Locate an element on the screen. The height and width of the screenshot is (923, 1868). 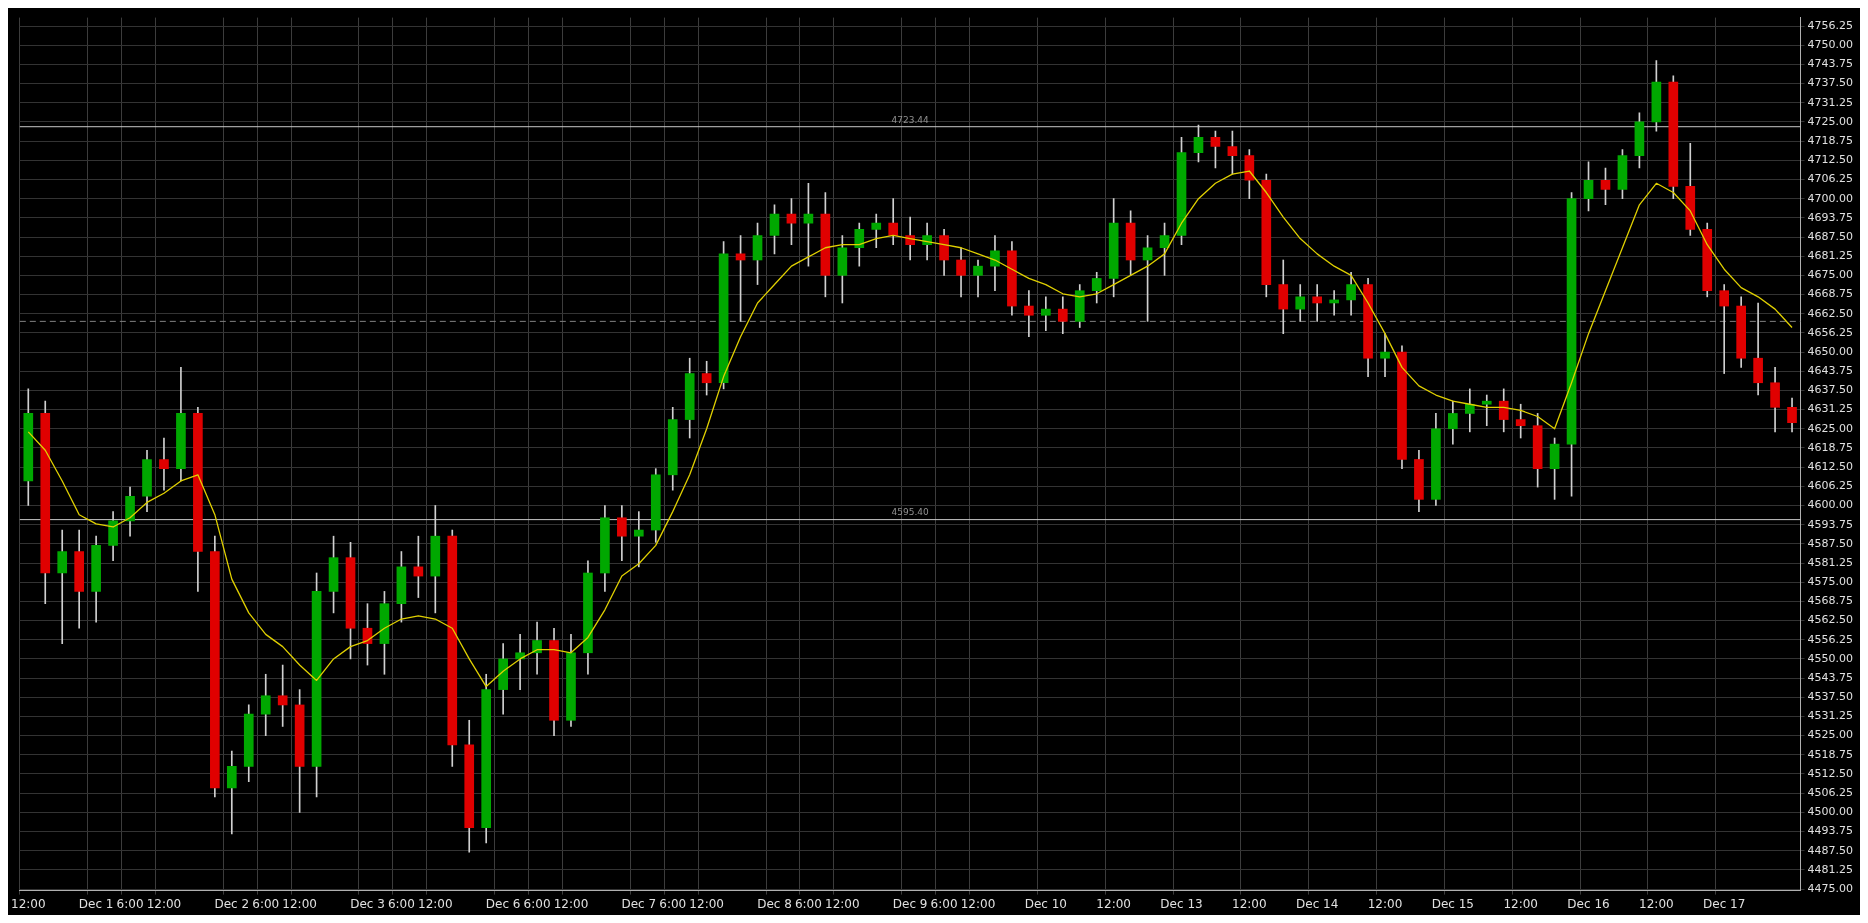
y-tick-label: 4543.75 is located at coordinates (1830, 677).